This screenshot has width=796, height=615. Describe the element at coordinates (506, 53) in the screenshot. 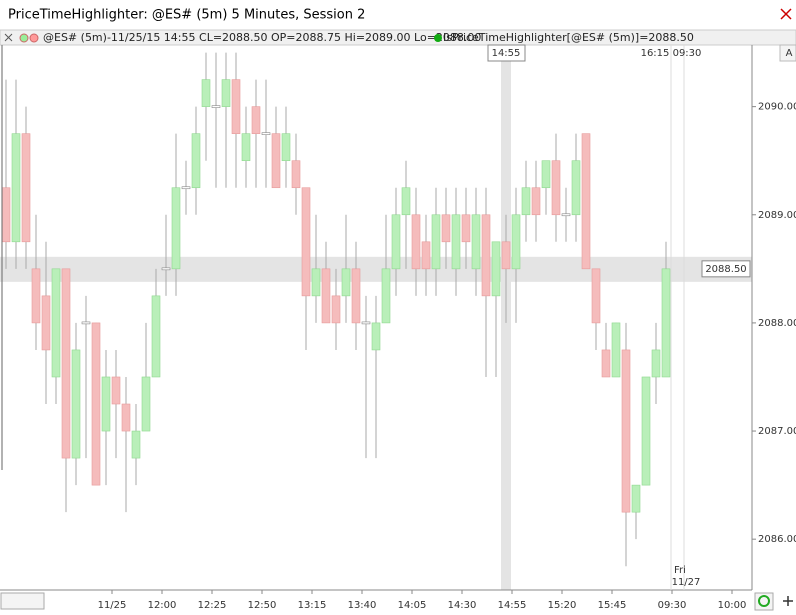

I see `time-label: 14:55` at that location.